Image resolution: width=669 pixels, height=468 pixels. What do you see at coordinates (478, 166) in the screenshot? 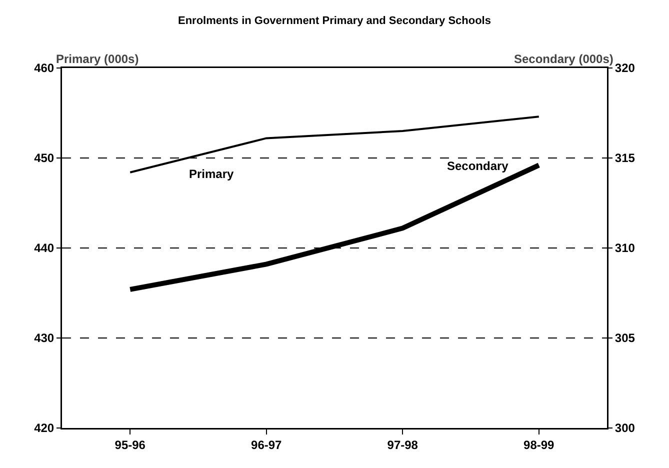
I see `series-label: Secondary` at bounding box center [478, 166].